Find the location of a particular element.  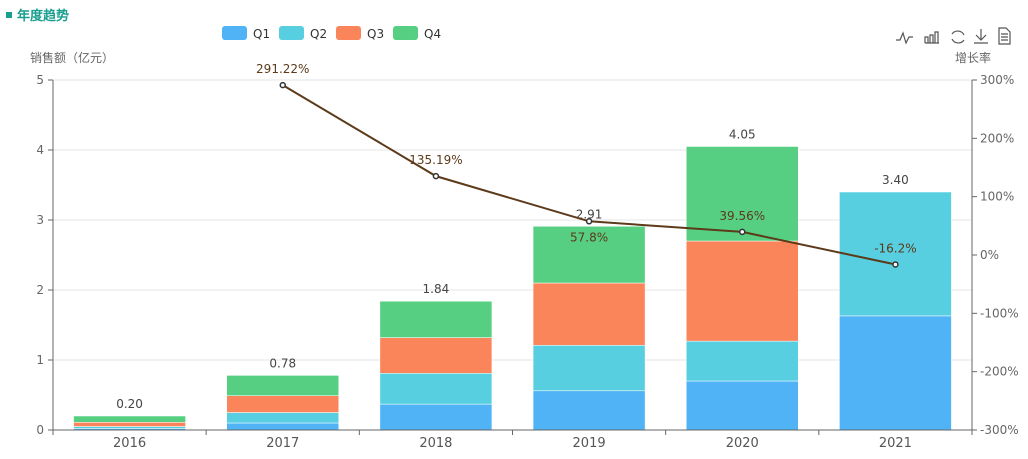

line-chart-icon is located at coordinates (904, 38).